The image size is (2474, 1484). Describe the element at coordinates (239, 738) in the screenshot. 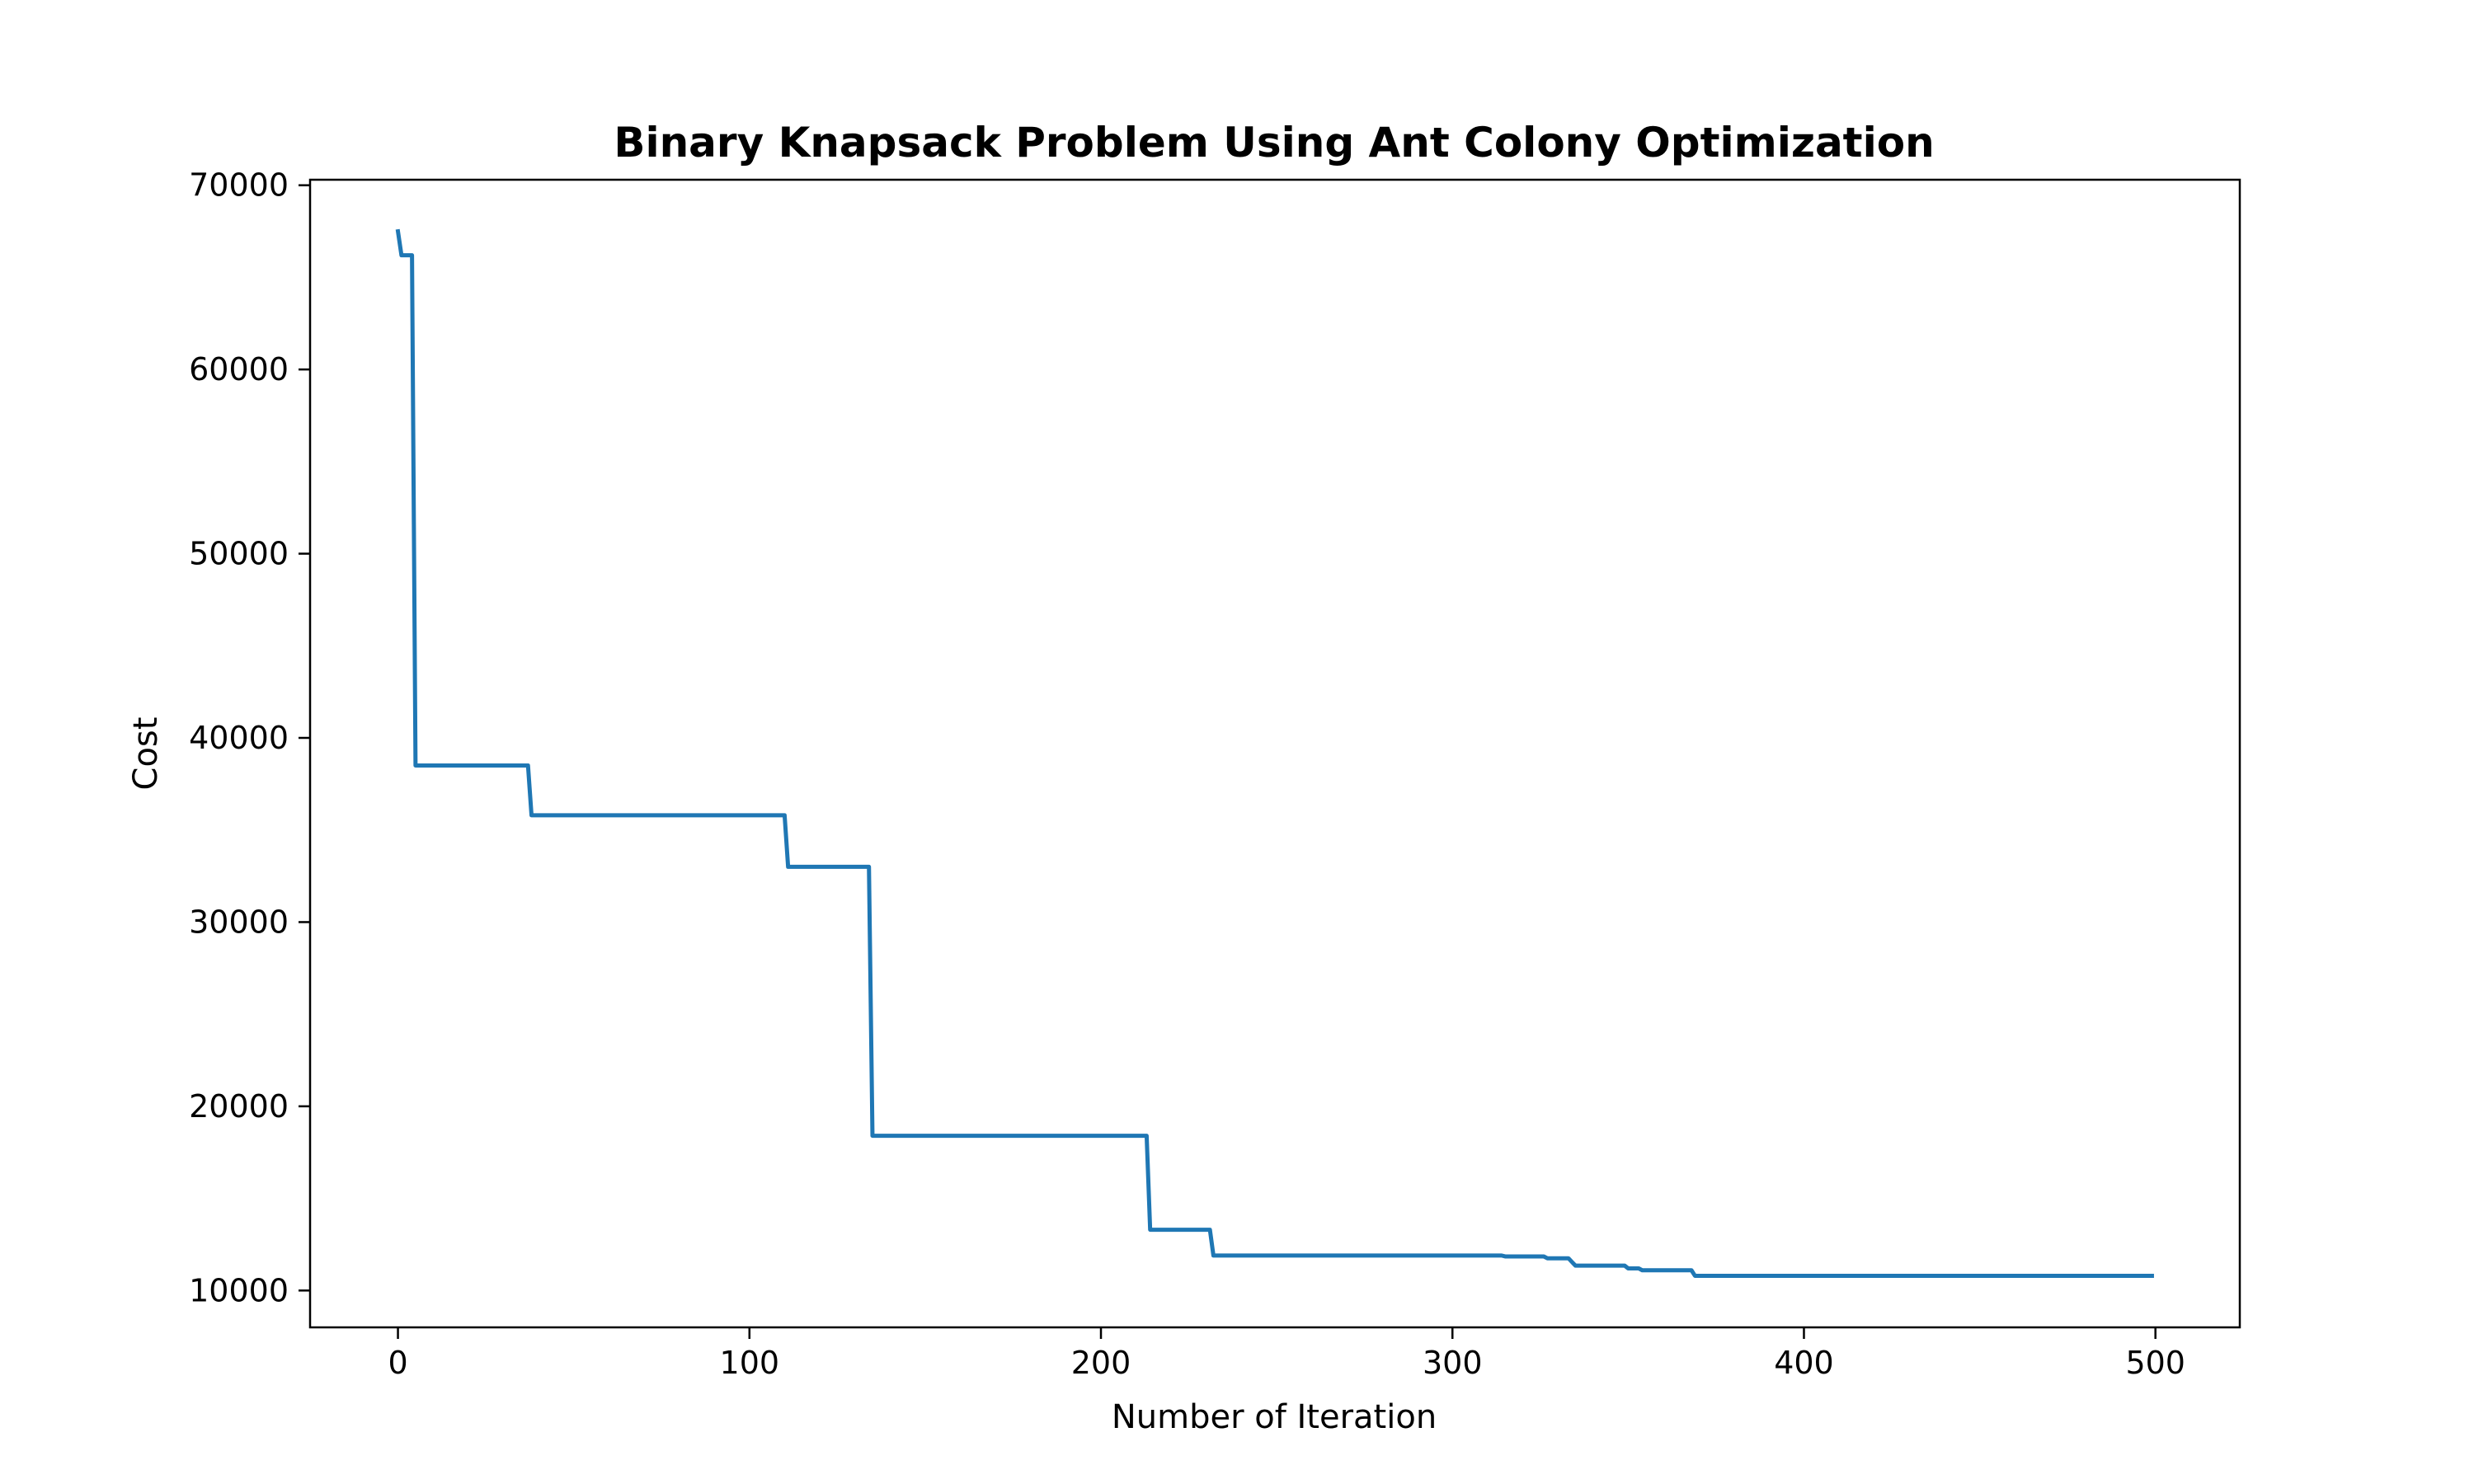

I see `y-tick-label: 40000` at that location.